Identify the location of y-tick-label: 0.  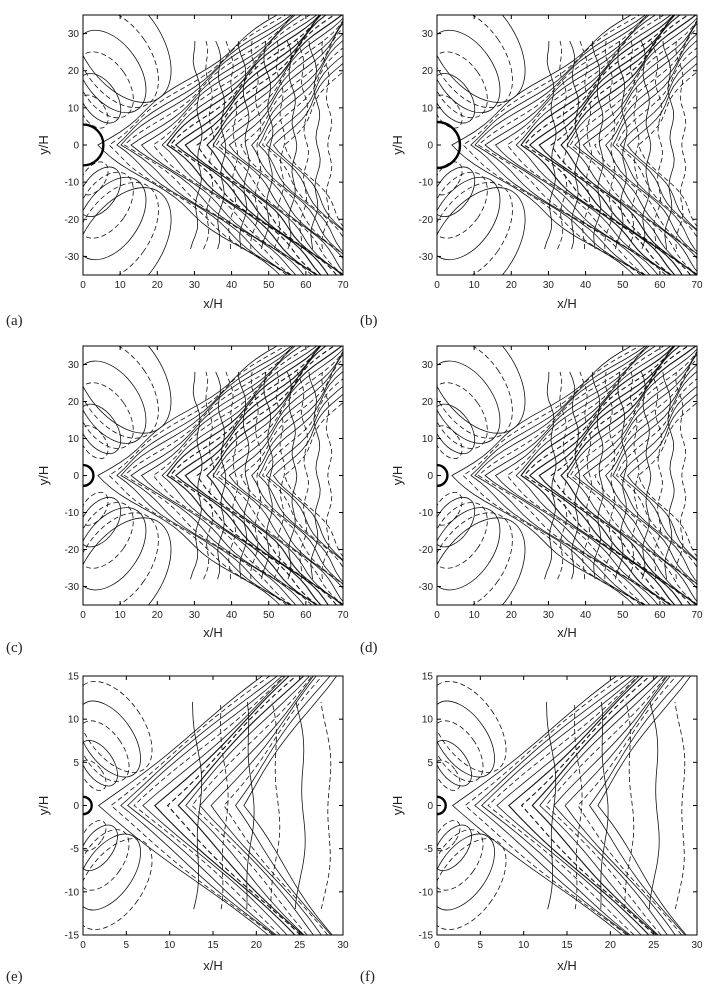
(430, 146).